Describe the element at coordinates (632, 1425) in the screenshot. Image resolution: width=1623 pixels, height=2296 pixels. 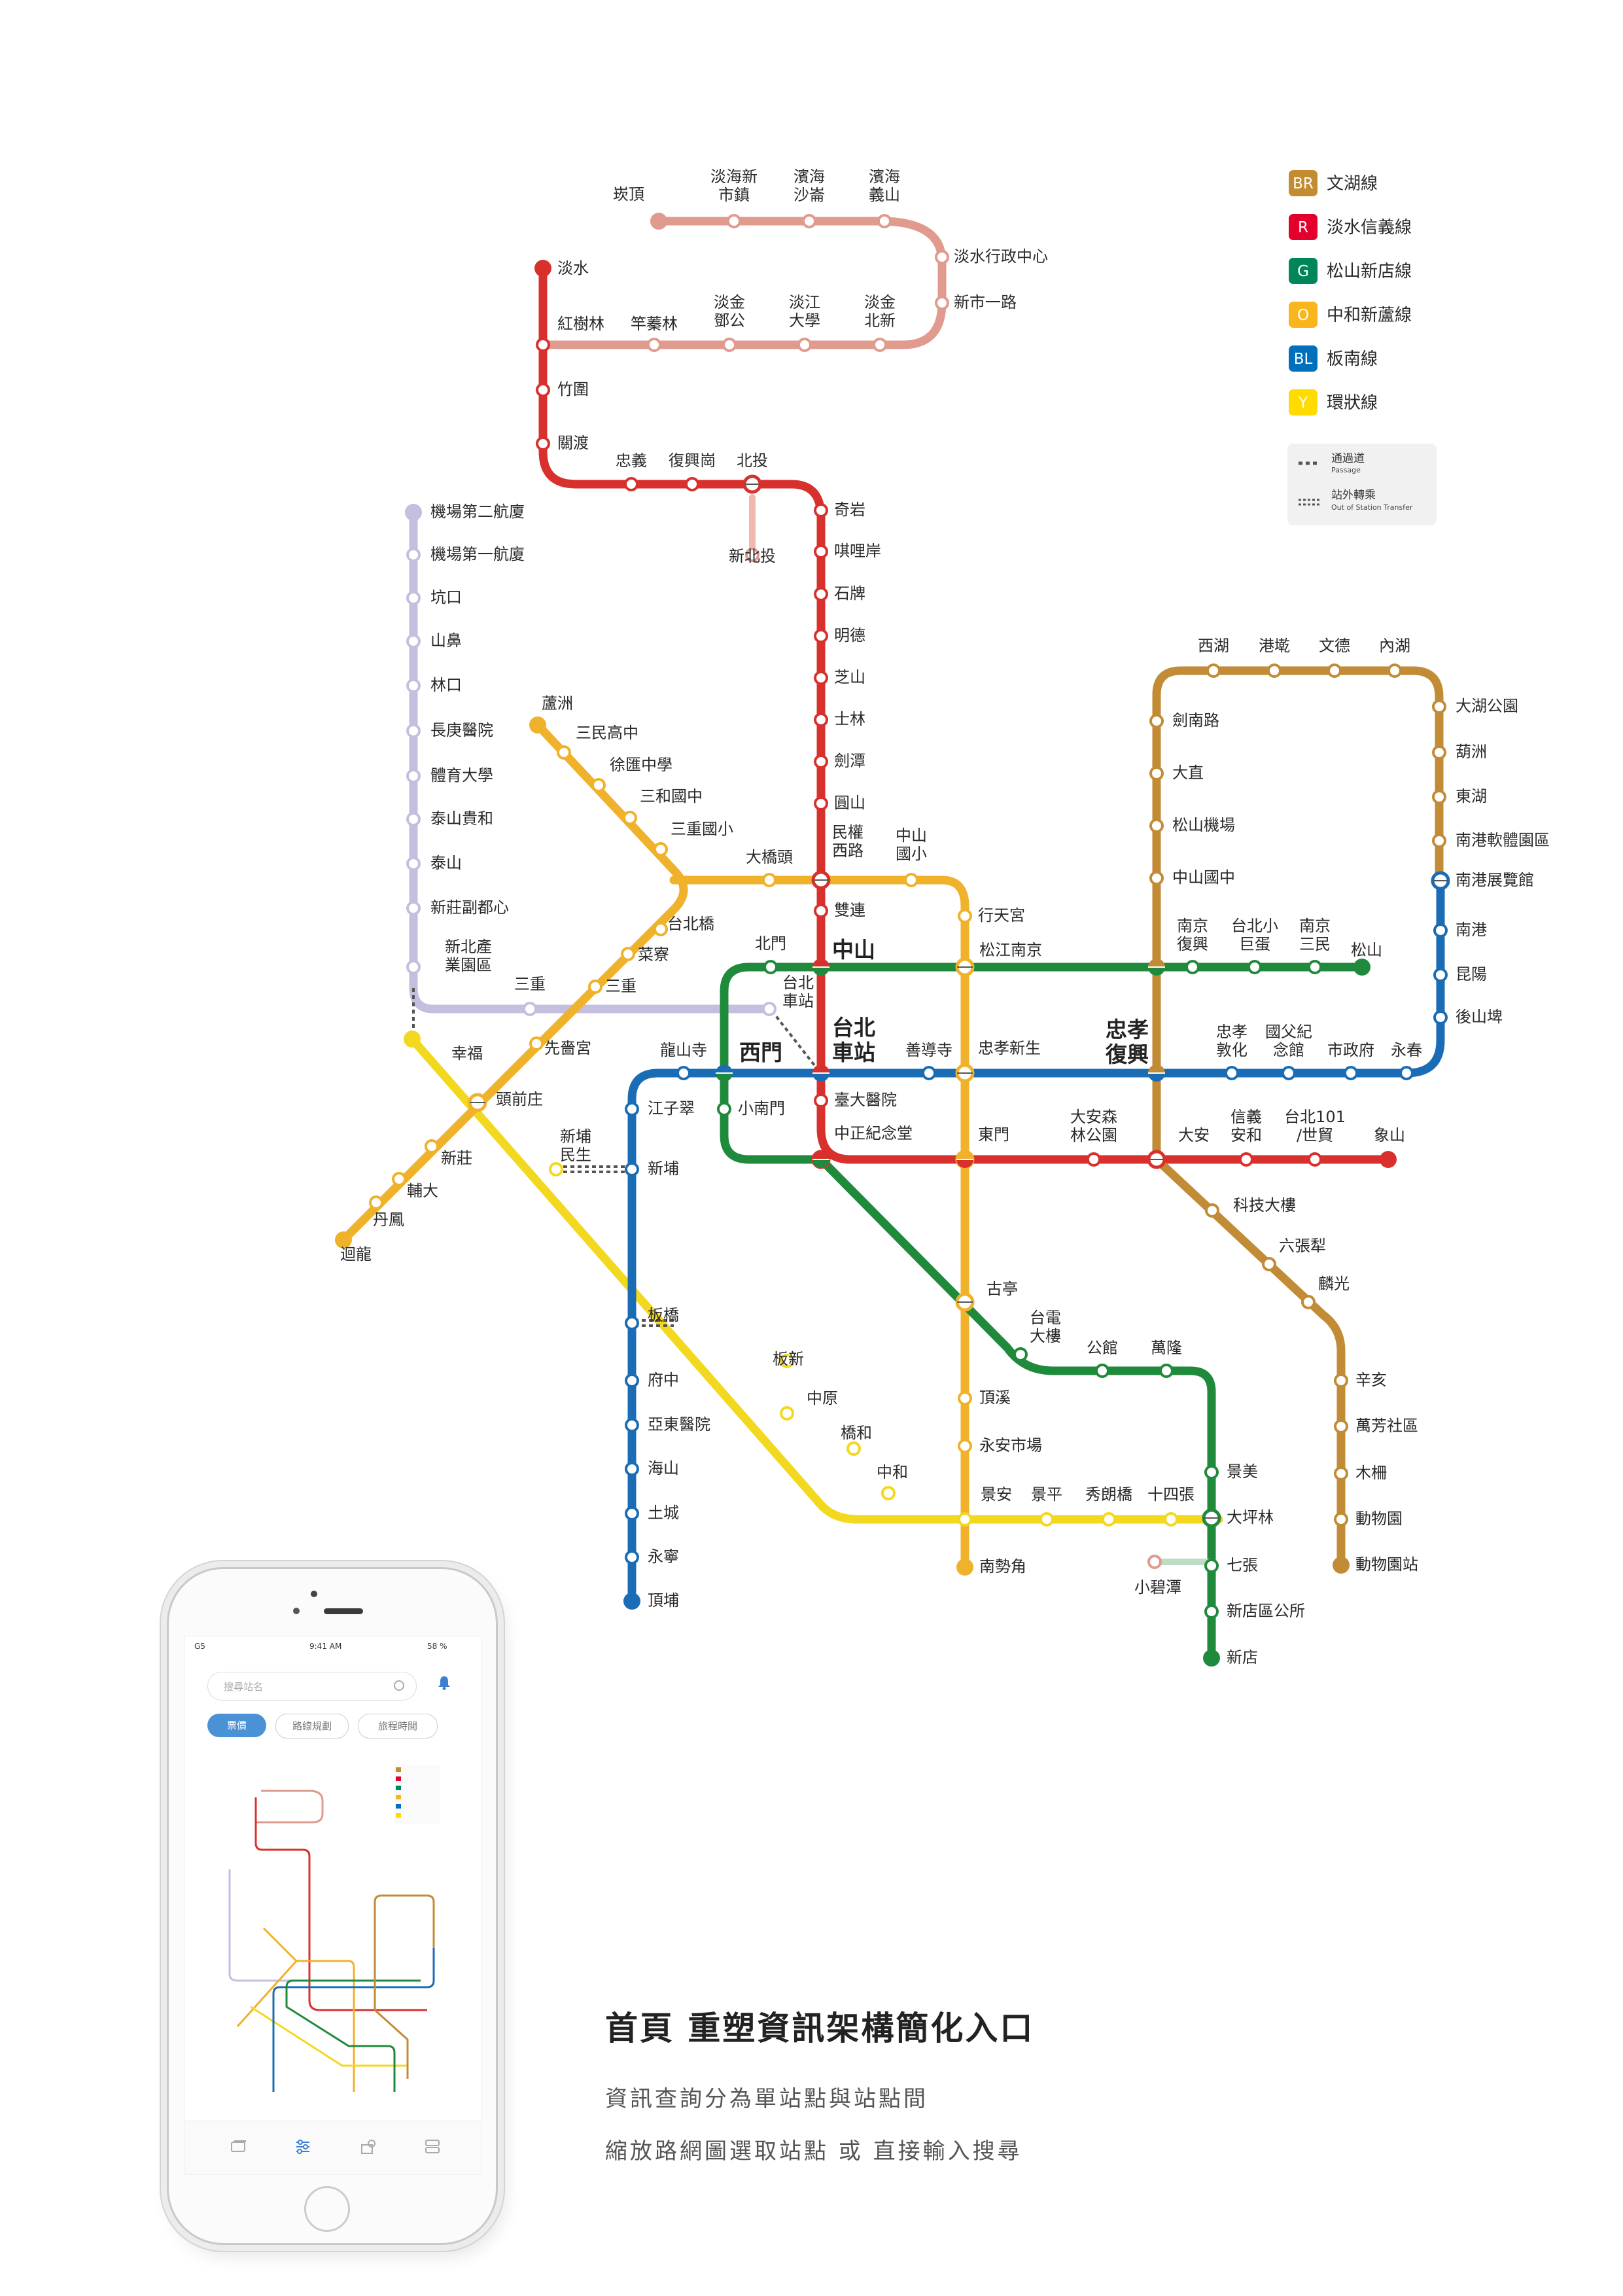
I see `station-dot-far_eastern` at that location.